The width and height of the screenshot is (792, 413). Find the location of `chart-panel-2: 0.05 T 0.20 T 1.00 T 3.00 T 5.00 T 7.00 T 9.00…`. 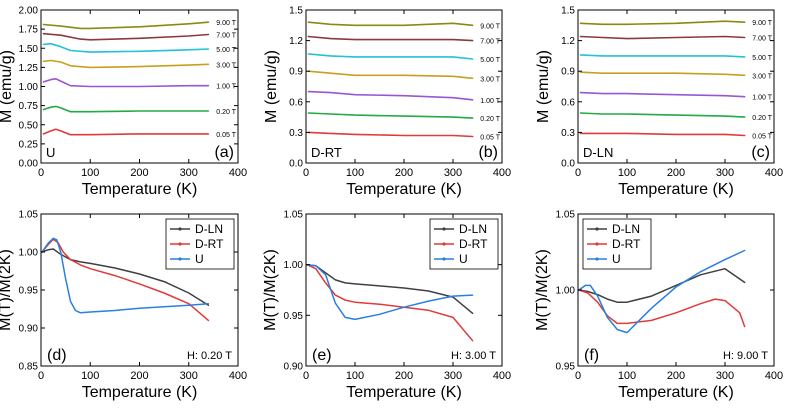

chart-panel-2: 0.05 T 0.20 T 1.00 T 3.00 T 5.00 T 7.00 T 9.00… is located at coordinates (387, 102).